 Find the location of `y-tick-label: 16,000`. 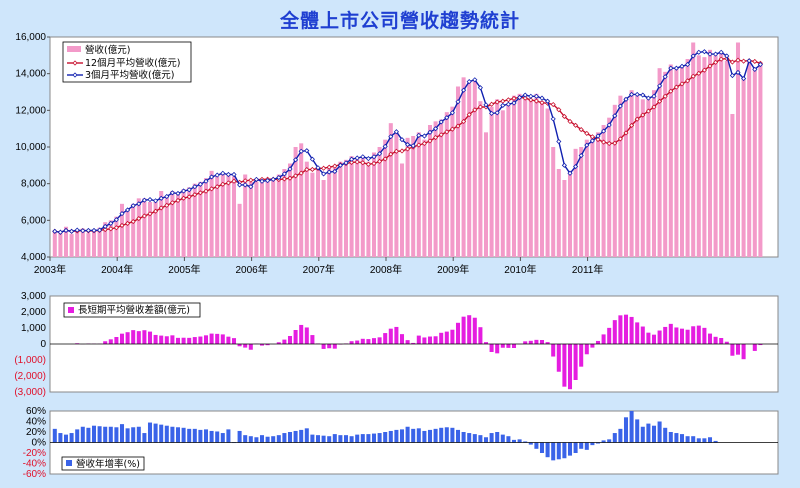

y-tick-label: 16,000 is located at coordinates (30, 37).